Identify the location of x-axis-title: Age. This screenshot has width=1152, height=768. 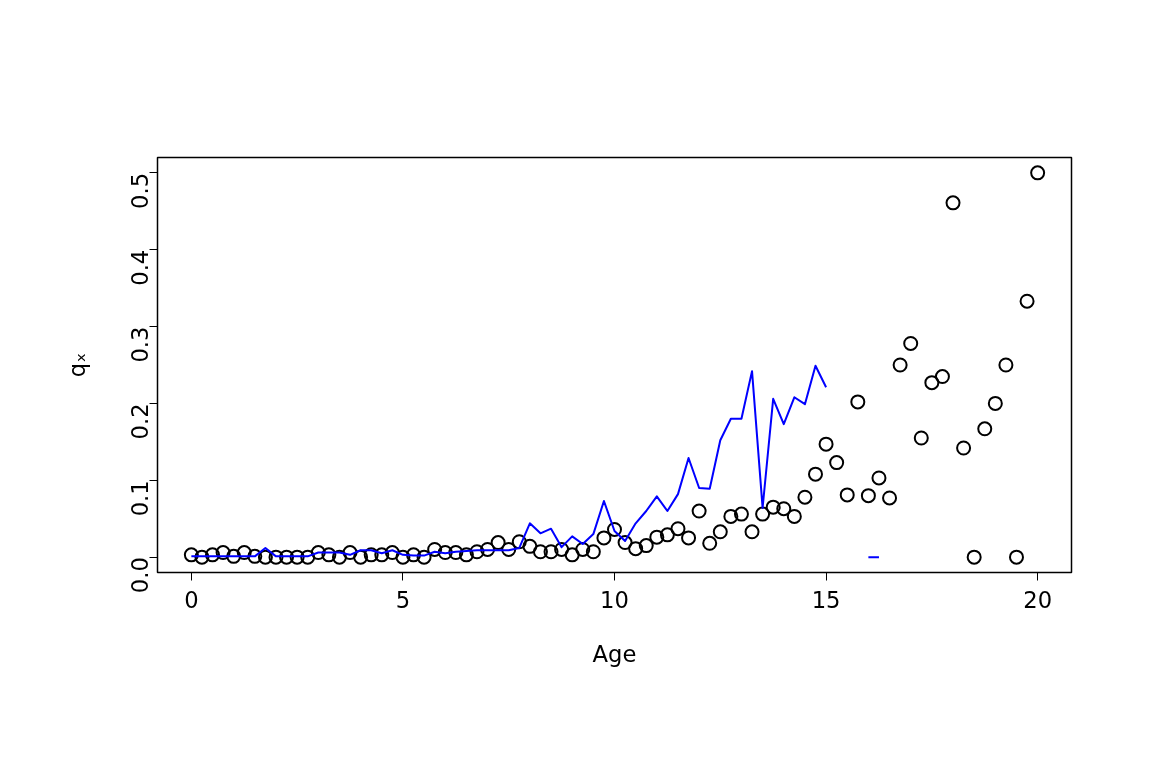
(614, 653).